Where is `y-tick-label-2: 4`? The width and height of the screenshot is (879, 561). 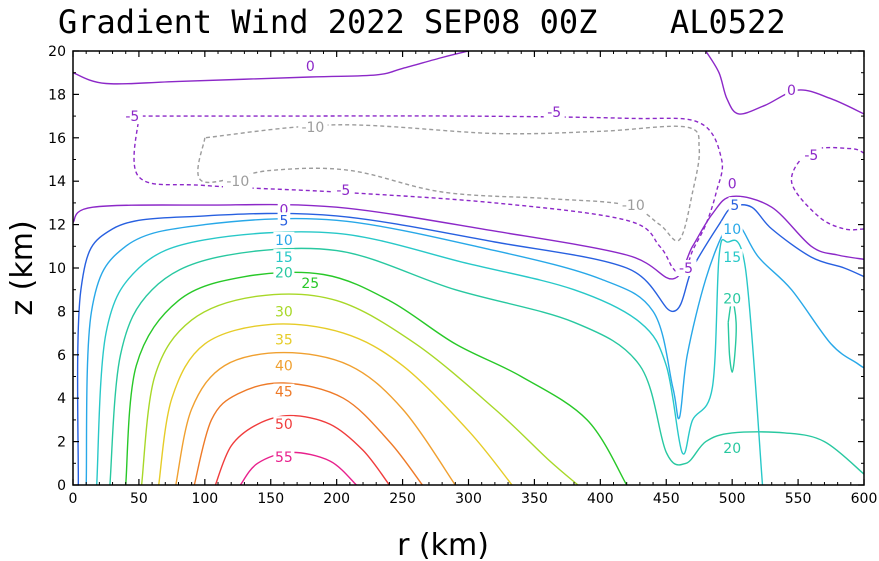
y-tick-label-2: 4 is located at coordinates (61, 399).